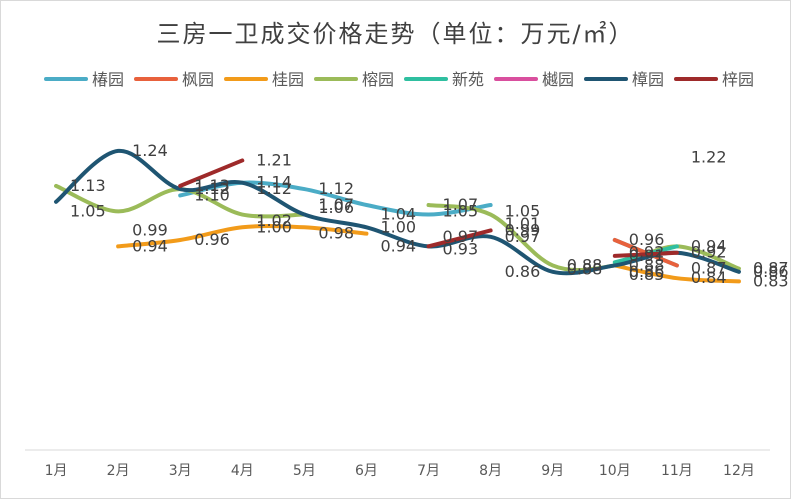  I want to click on data-label: 1.04, so click(398, 214).